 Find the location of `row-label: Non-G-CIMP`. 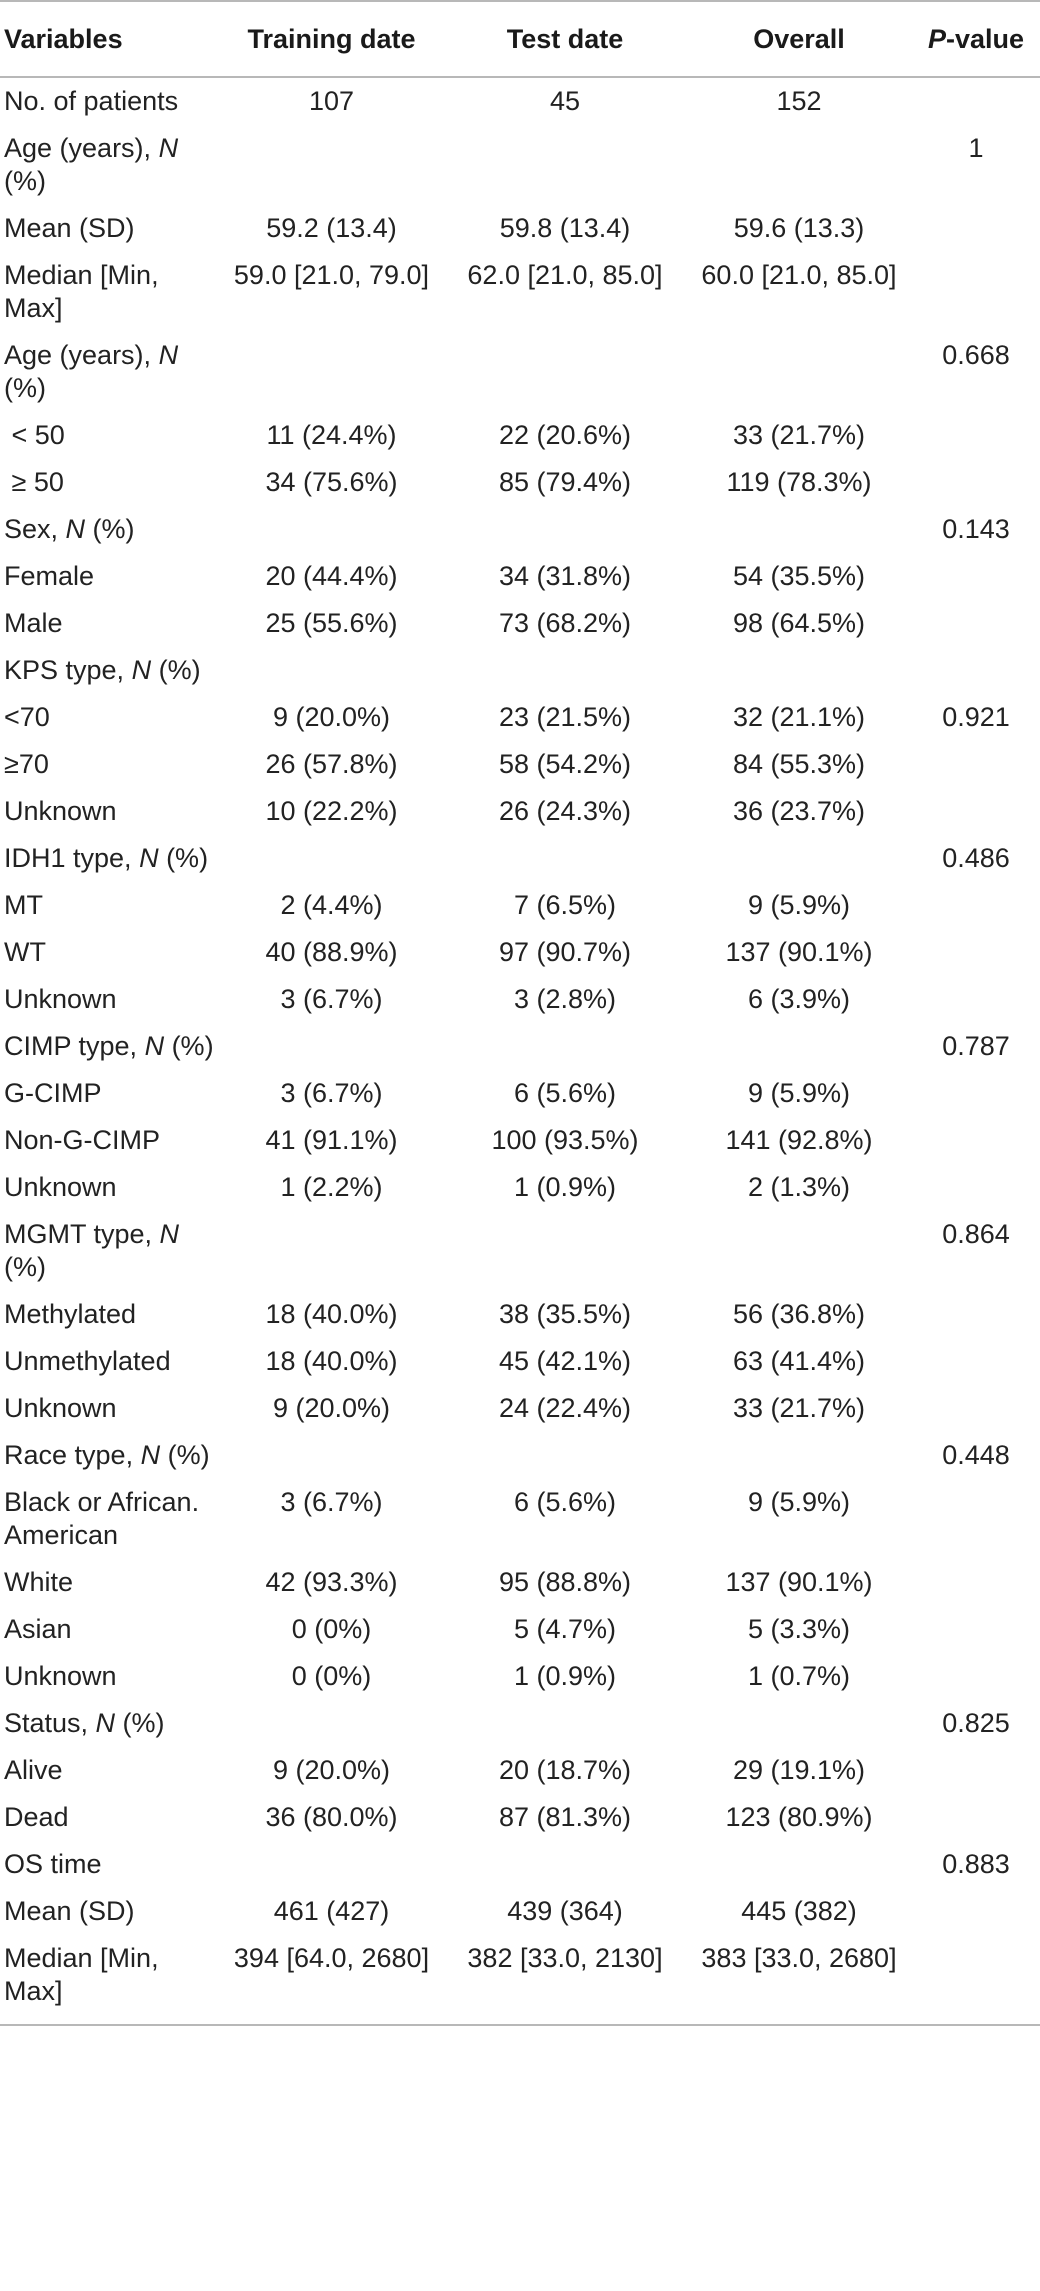

row-label: Non-G-CIMP is located at coordinates (109, 1140).